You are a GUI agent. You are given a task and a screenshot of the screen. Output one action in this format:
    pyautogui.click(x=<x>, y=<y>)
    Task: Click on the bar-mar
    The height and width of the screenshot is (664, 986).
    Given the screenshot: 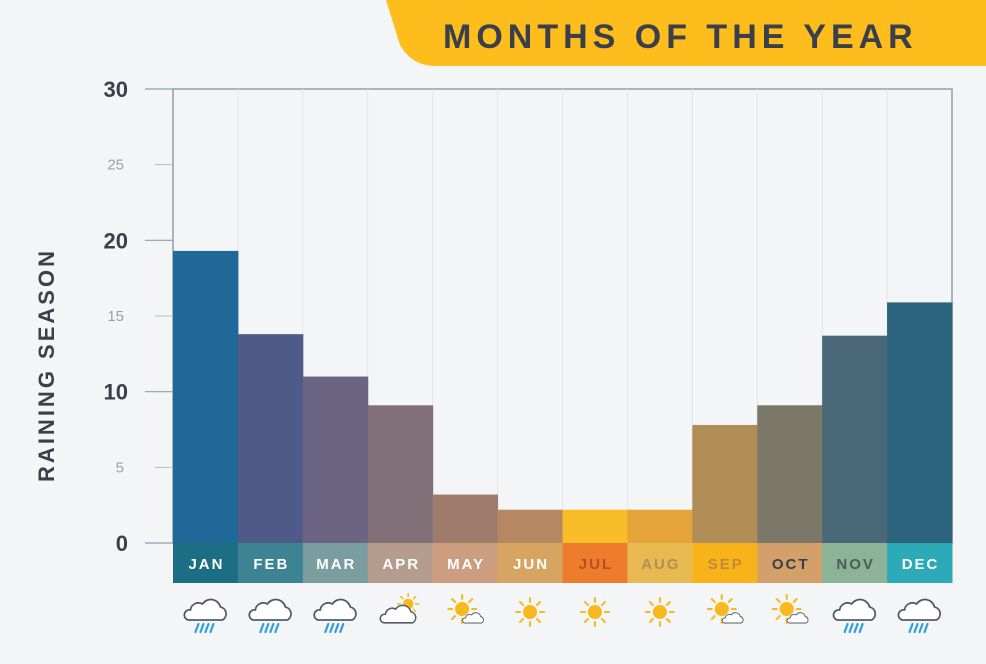 What is the action you would take?
    pyautogui.click(x=335, y=459)
    